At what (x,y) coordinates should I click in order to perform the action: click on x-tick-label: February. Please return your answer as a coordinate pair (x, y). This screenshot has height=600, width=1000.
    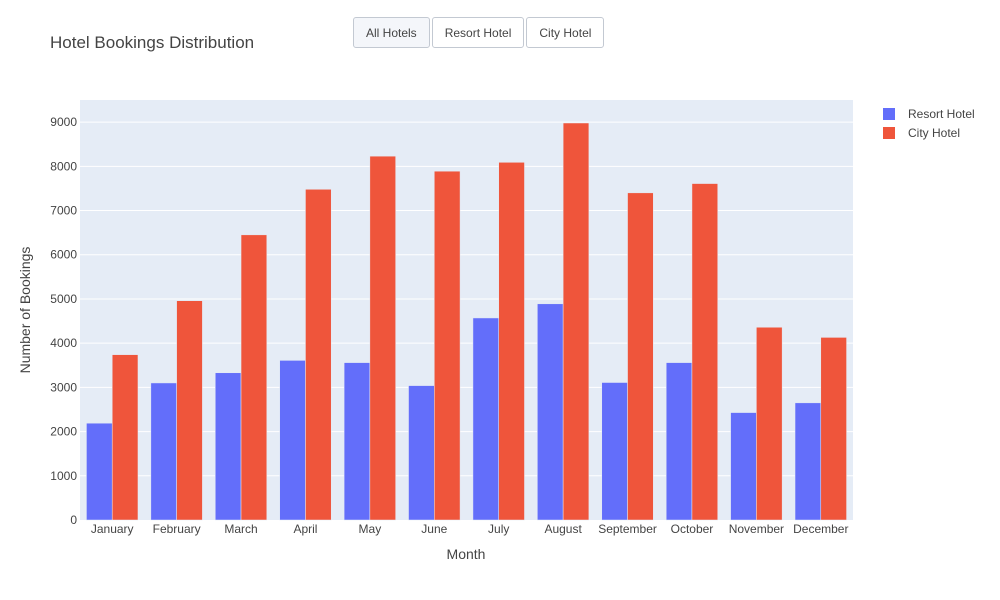
    Looking at the image, I should click on (177, 529).